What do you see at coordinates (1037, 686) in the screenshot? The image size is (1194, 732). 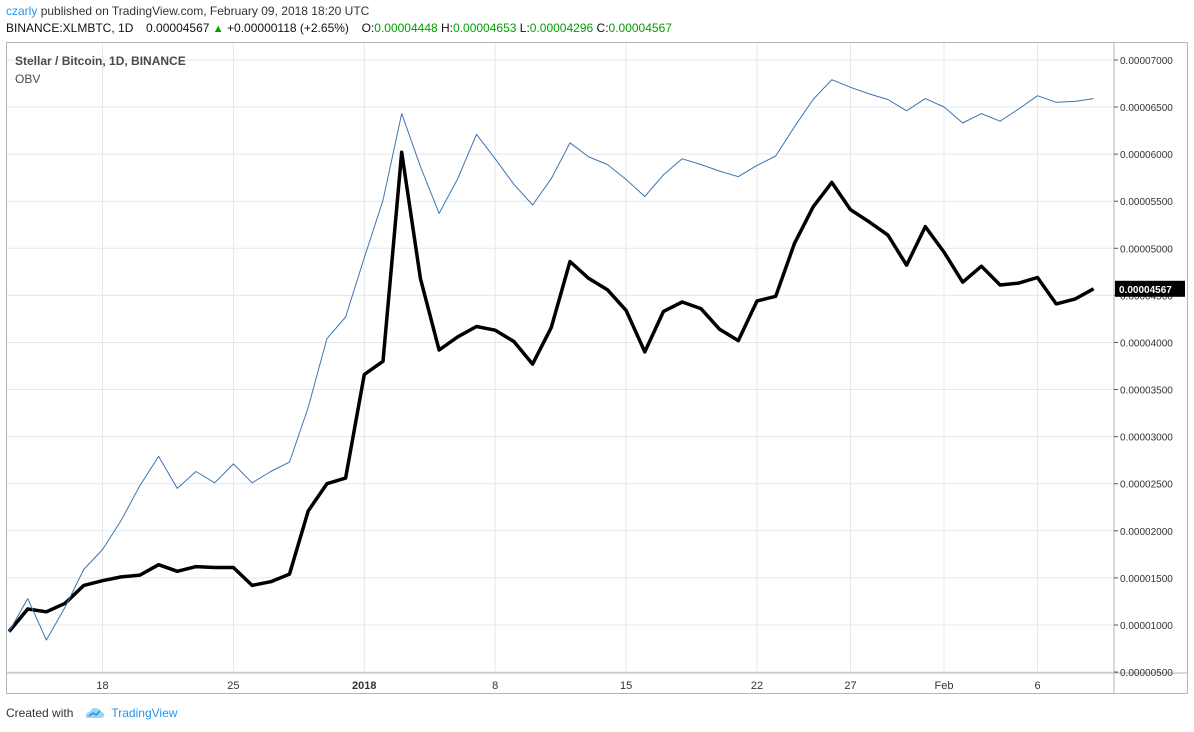 I see `x-tick-label: 6` at bounding box center [1037, 686].